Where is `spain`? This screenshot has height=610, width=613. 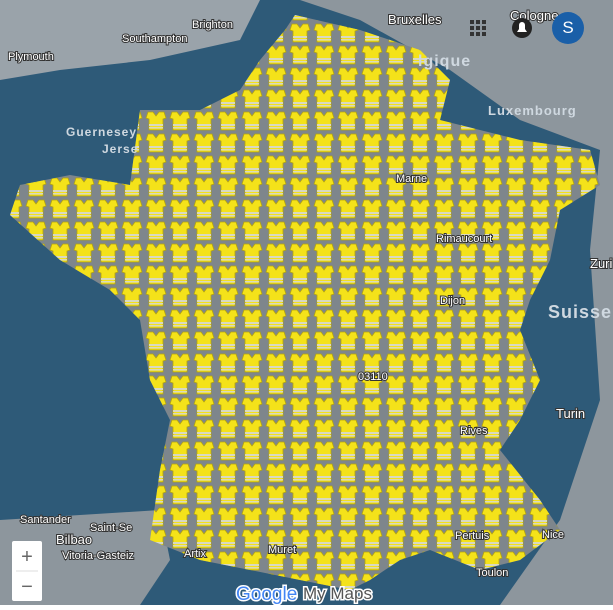
spain is located at coordinates (85, 557).